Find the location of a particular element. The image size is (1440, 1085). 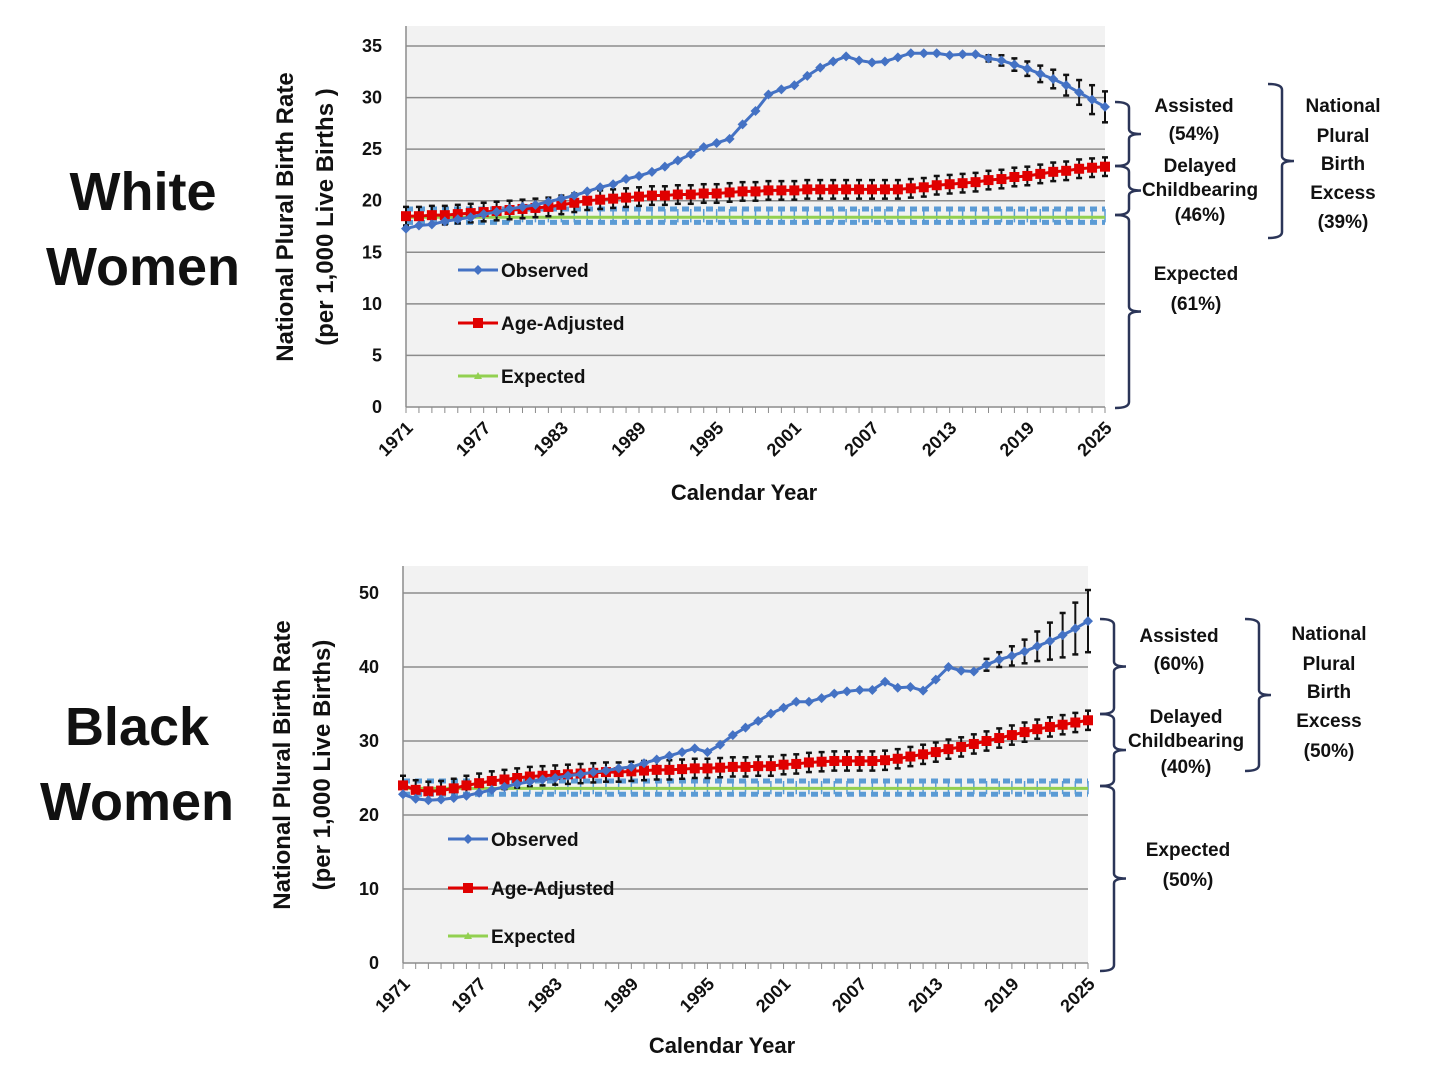

x-tick-label: 2007 is located at coordinates (849, 995).